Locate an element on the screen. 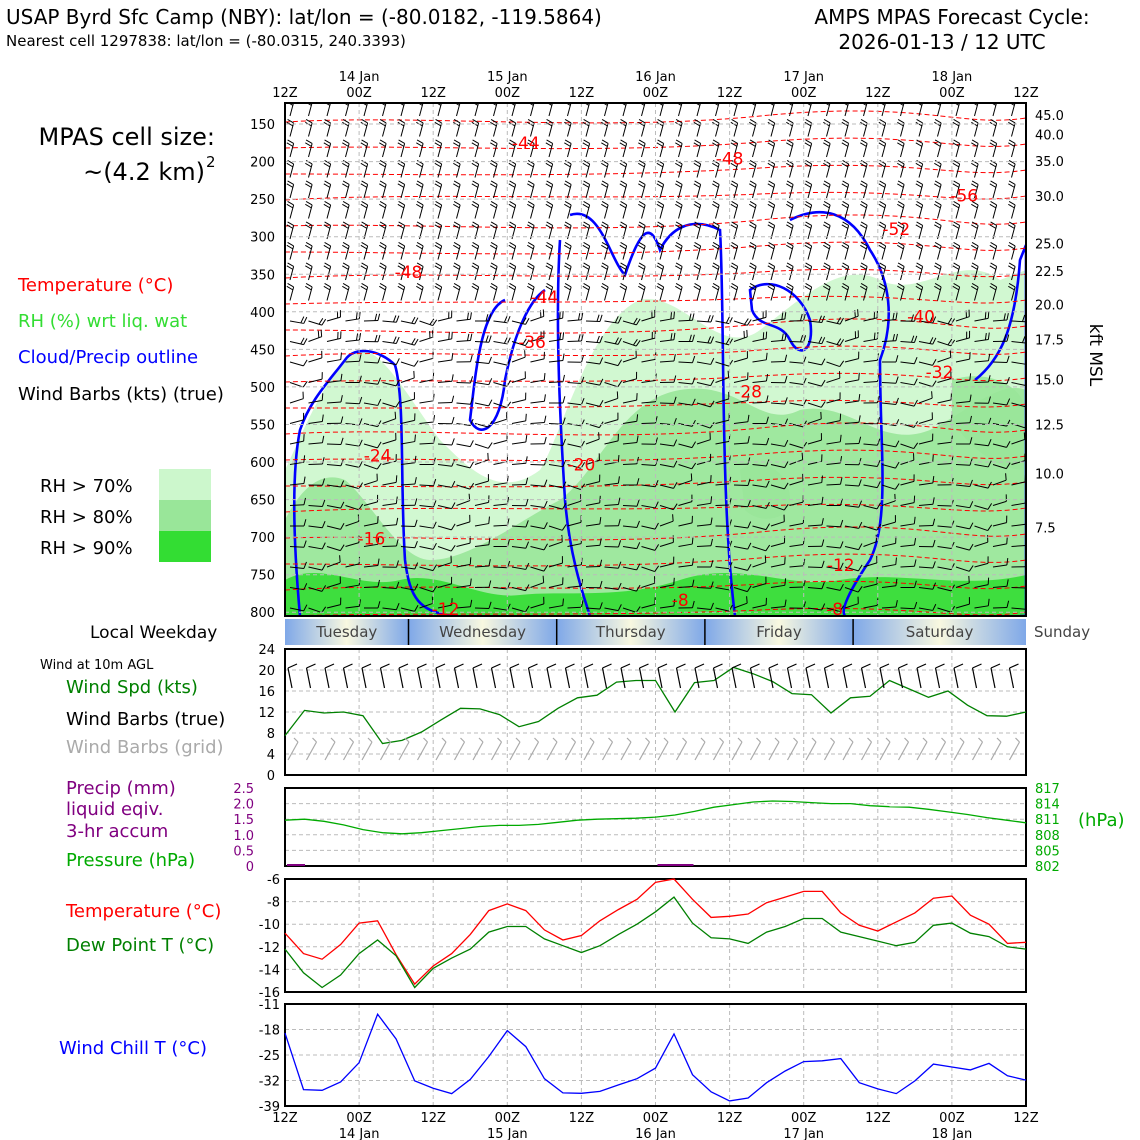  weekday-label: Thursday is located at coordinates (630, 632).